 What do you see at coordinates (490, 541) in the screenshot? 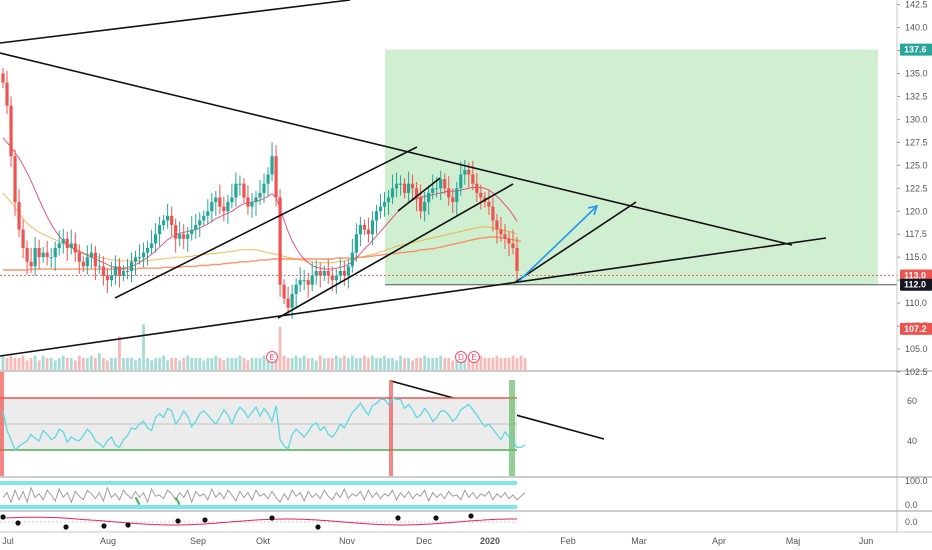
I see `time-tick-label: 2020` at bounding box center [490, 541].